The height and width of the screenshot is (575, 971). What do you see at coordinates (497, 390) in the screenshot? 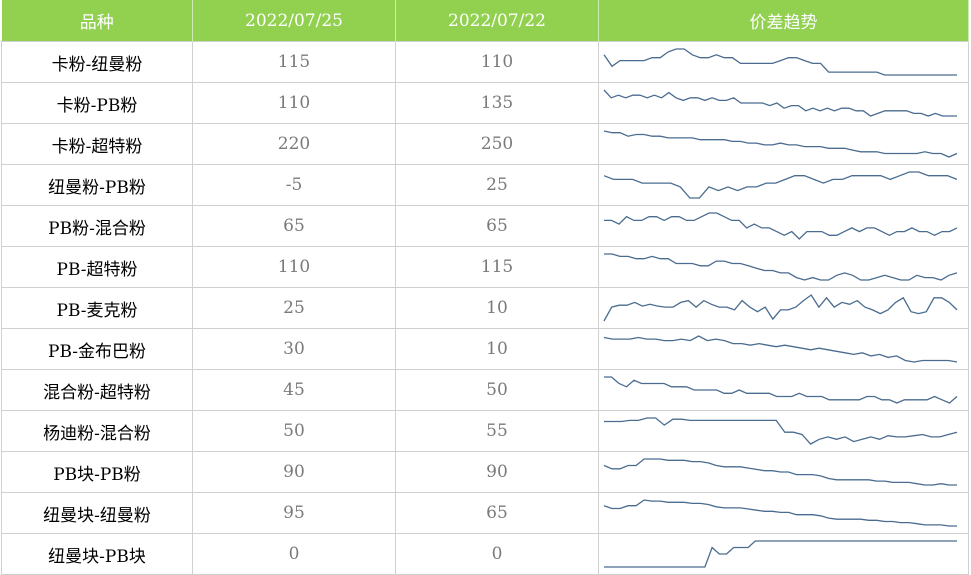
I see `value-date-2: 50` at bounding box center [497, 390].